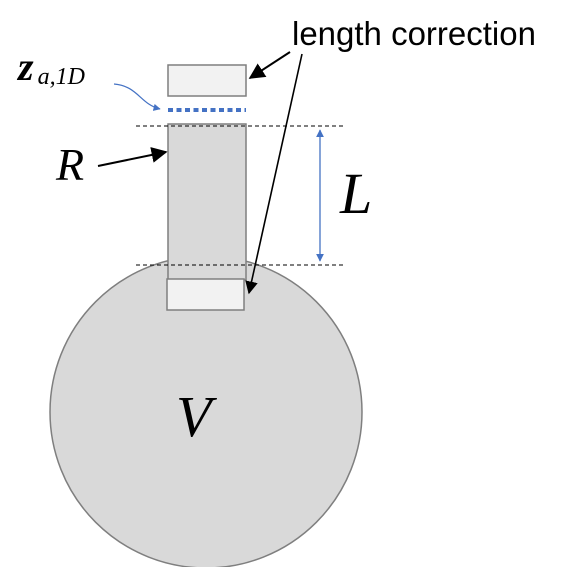 The width and height of the screenshot is (576, 567). I want to click on length-correction-arrow-top, so click(269, 65).